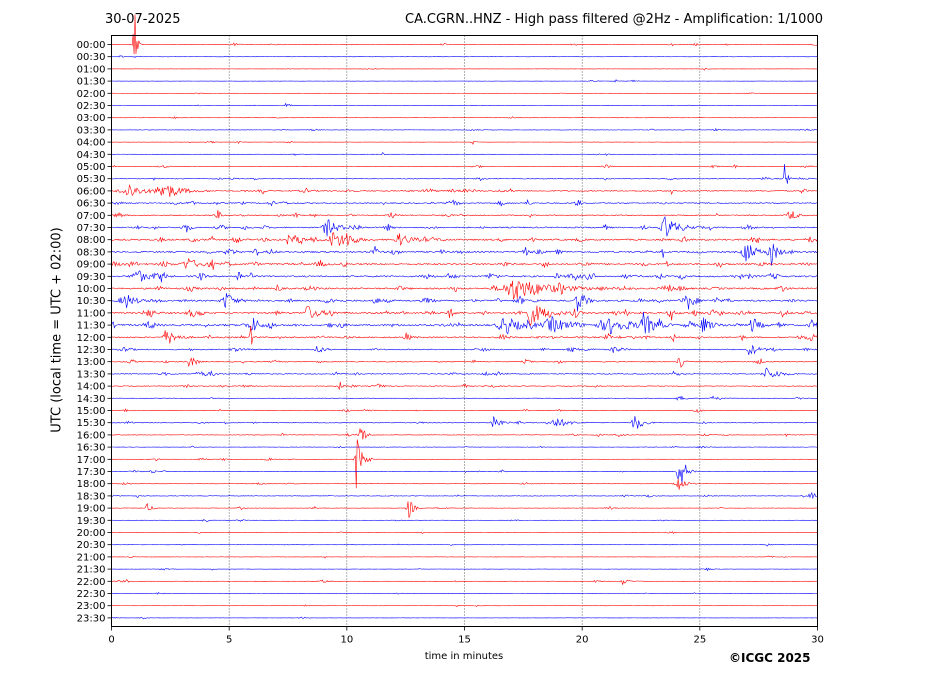 This screenshot has width=927, height=696. I want to click on y-tick-label: 14:30, so click(91, 399).